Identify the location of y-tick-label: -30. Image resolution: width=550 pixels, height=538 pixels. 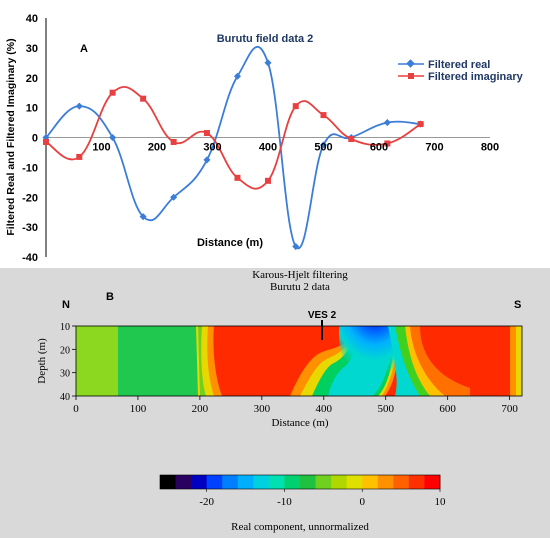
(30, 228).